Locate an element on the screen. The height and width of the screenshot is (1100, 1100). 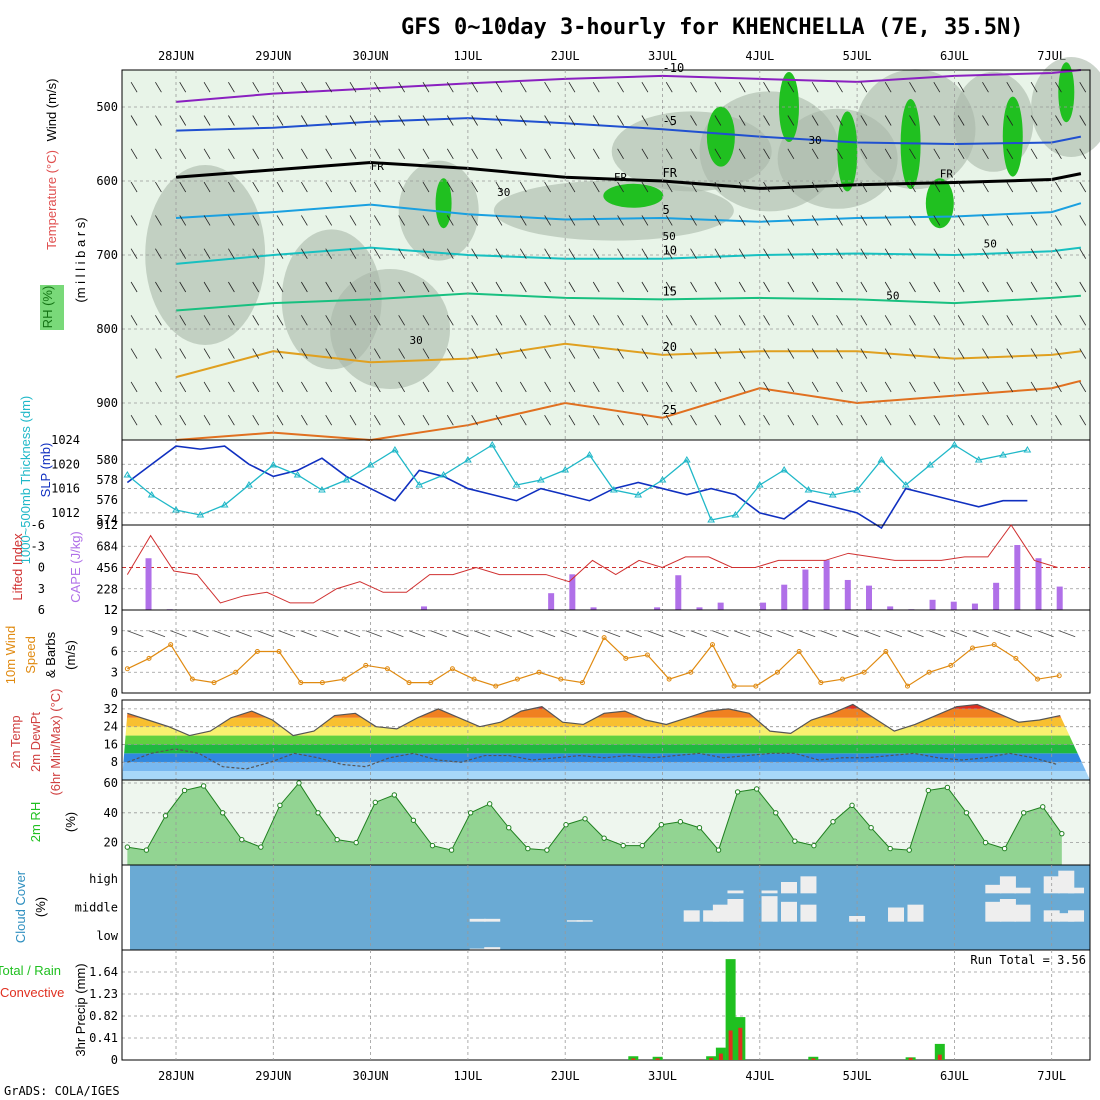
cloud-cover-panel: high middle low Cloud Cover (%) is located at coordinates (552, 907).